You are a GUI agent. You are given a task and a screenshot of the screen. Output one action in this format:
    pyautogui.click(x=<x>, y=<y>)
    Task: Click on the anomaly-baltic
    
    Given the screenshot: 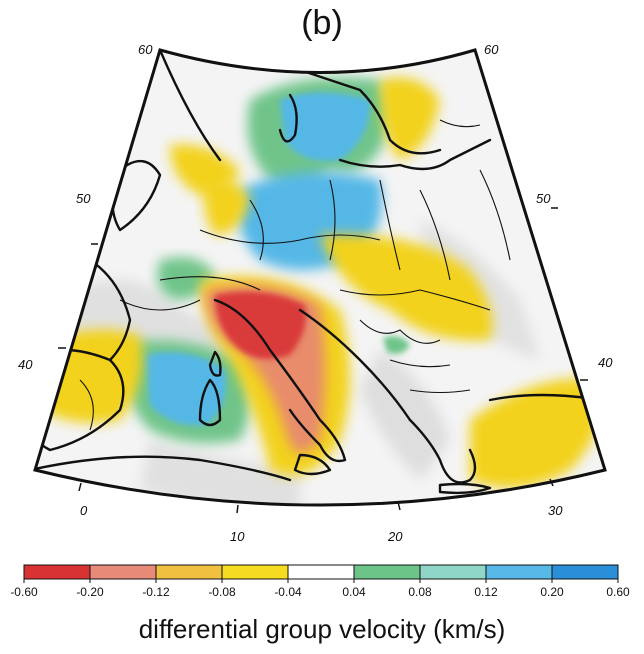 What is the action you would take?
    pyautogui.click(x=410, y=118)
    